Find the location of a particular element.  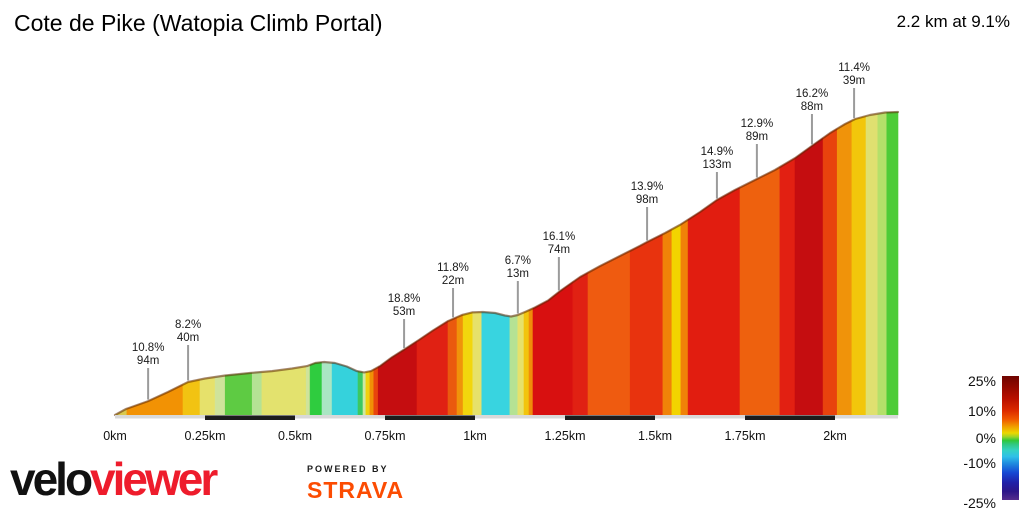

x-tick-label: 1.25km is located at coordinates (565, 436).